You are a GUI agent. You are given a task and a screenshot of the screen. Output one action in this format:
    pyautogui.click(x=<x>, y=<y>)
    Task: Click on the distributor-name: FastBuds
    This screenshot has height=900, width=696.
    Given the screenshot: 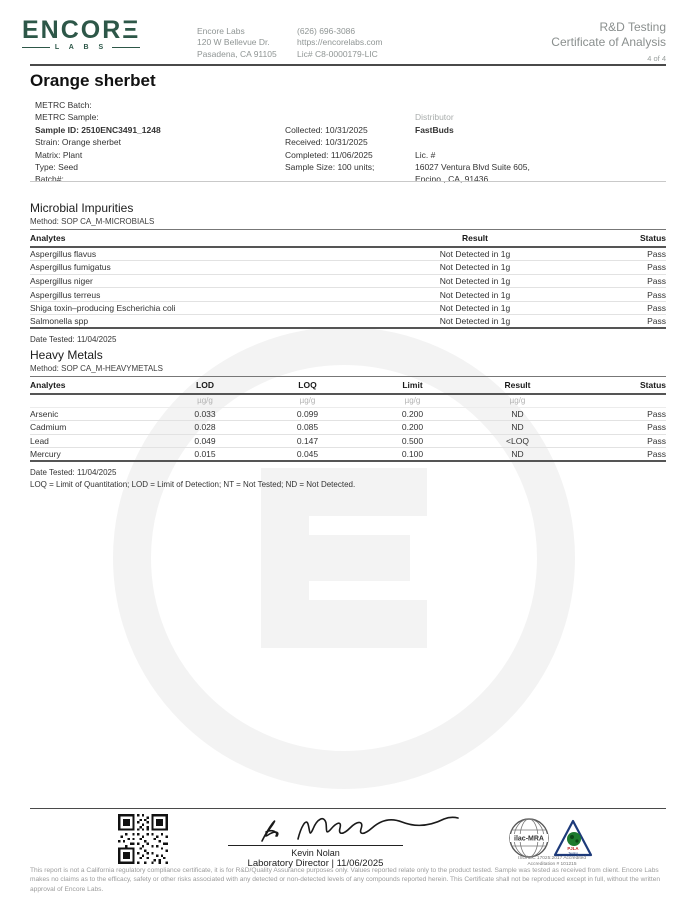 What is the action you would take?
    pyautogui.click(x=434, y=129)
    